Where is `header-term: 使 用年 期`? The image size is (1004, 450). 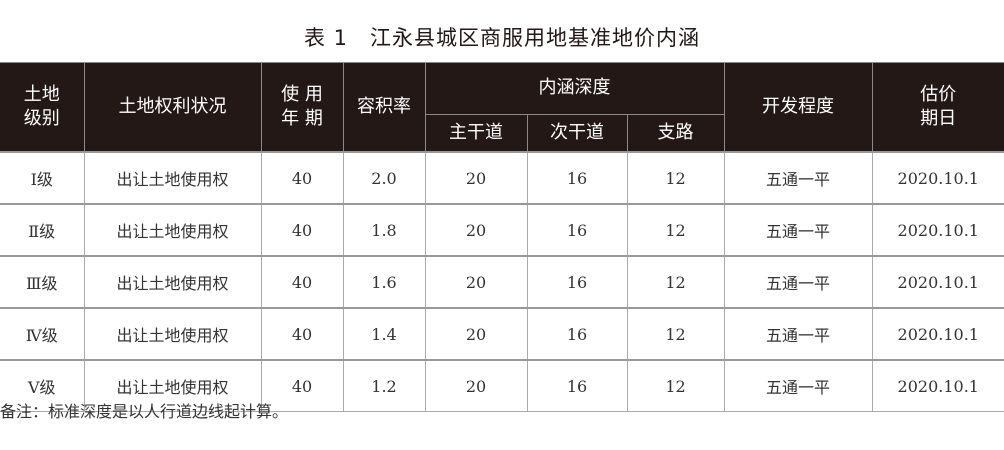 header-term: 使 用年 期 is located at coordinates (302, 107).